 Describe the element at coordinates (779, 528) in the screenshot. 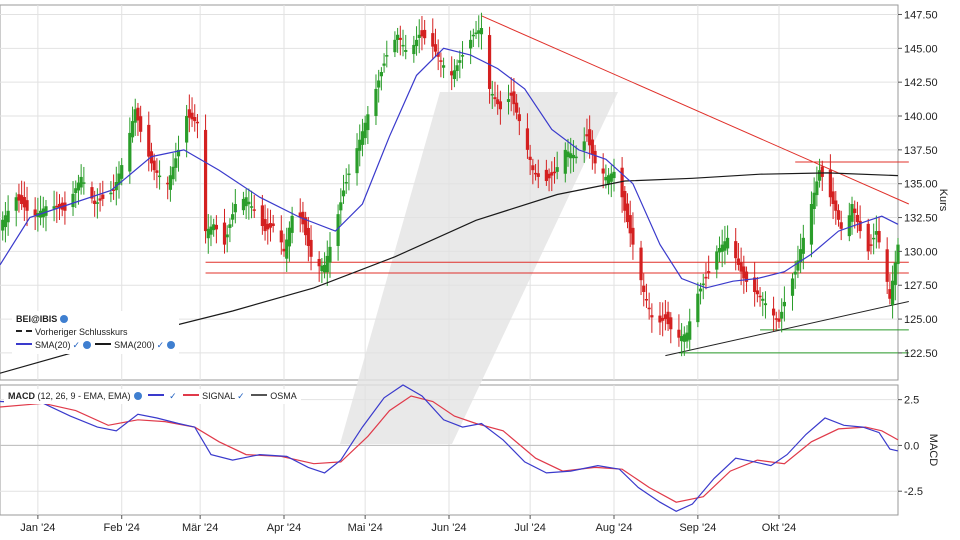

I see `x-tick-label: Okt '24` at that location.